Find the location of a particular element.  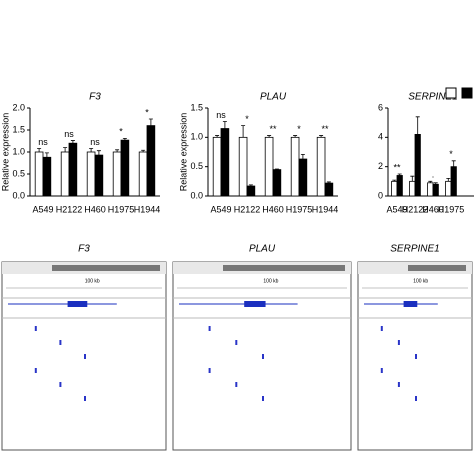

panel-title: SERPINE1 is located at coordinates (414, 249).